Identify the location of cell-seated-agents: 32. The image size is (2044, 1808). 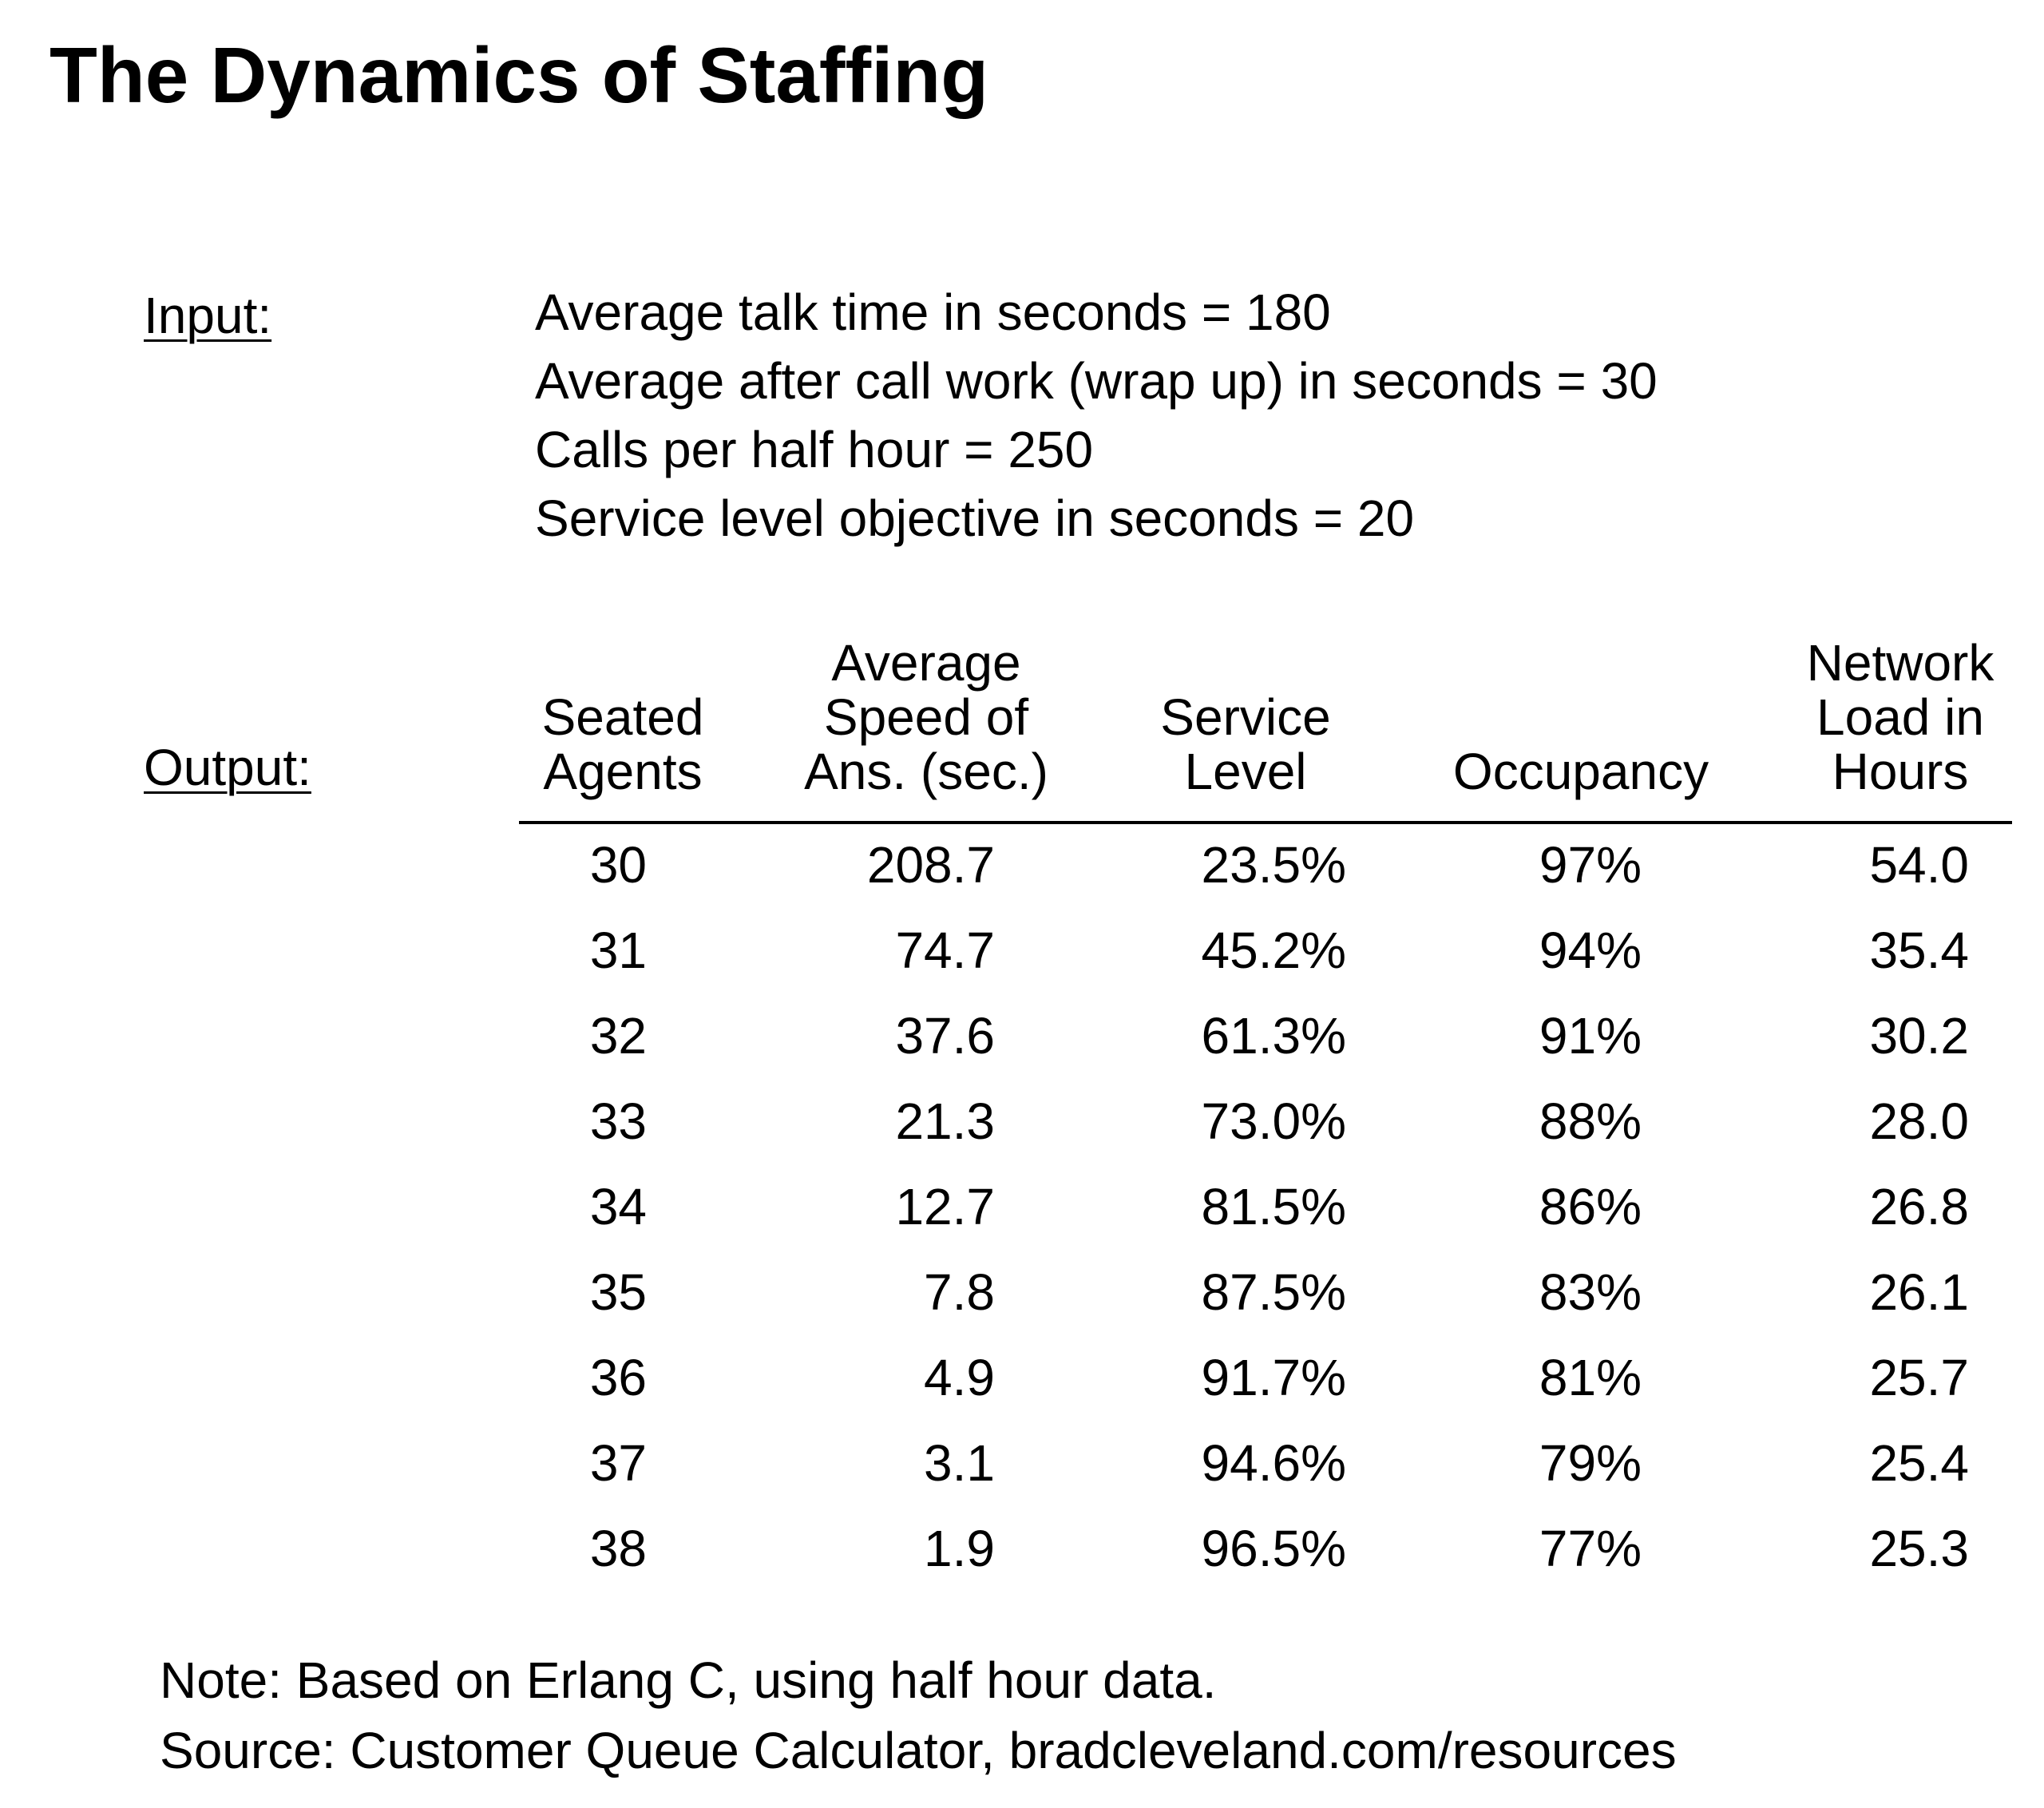
(618, 1036).